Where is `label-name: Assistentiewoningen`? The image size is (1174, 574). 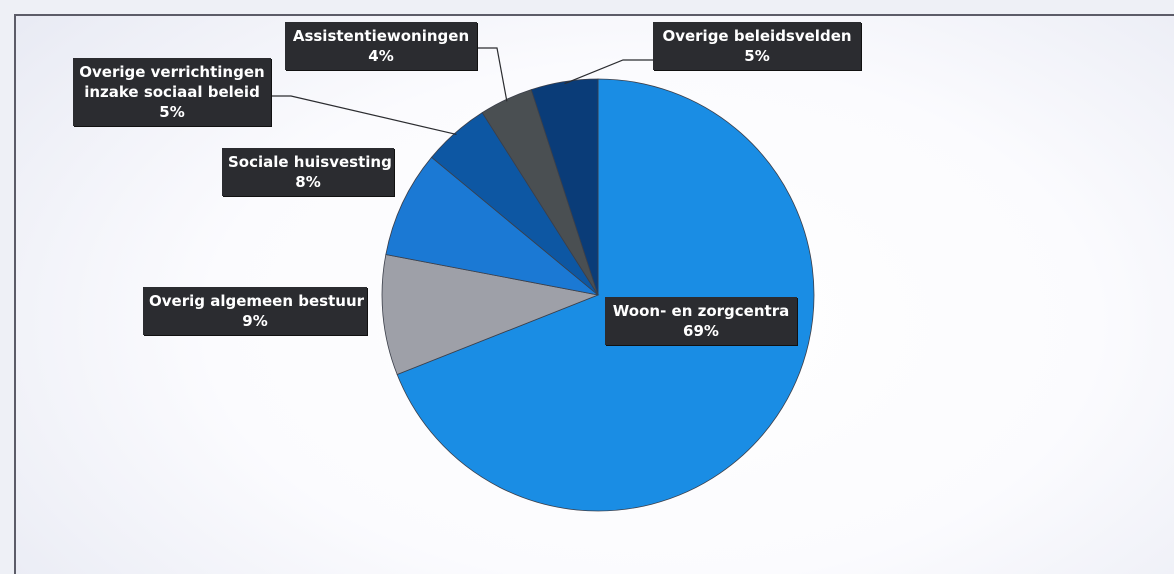 label-name: Assistentiewoningen is located at coordinates (381, 36).